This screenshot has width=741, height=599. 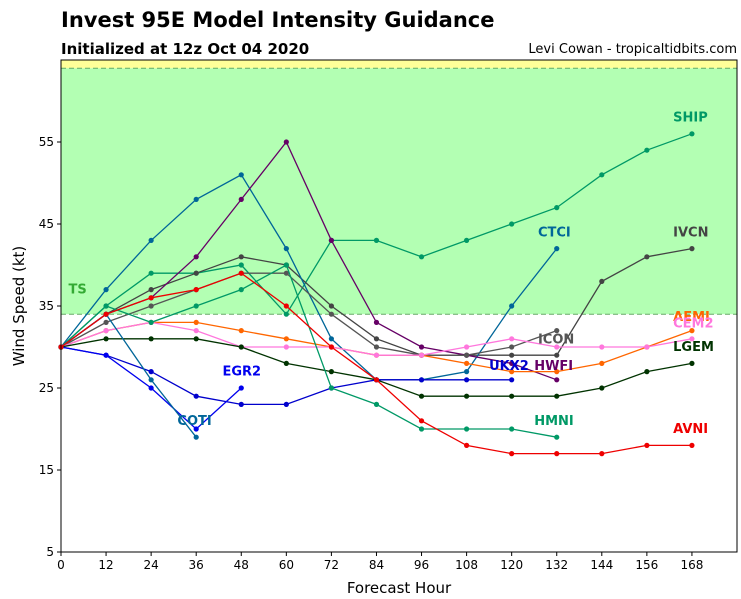 What do you see at coordinates (693, 323) in the screenshot?
I see `annotation-cem2: CEM2` at bounding box center [693, 323].